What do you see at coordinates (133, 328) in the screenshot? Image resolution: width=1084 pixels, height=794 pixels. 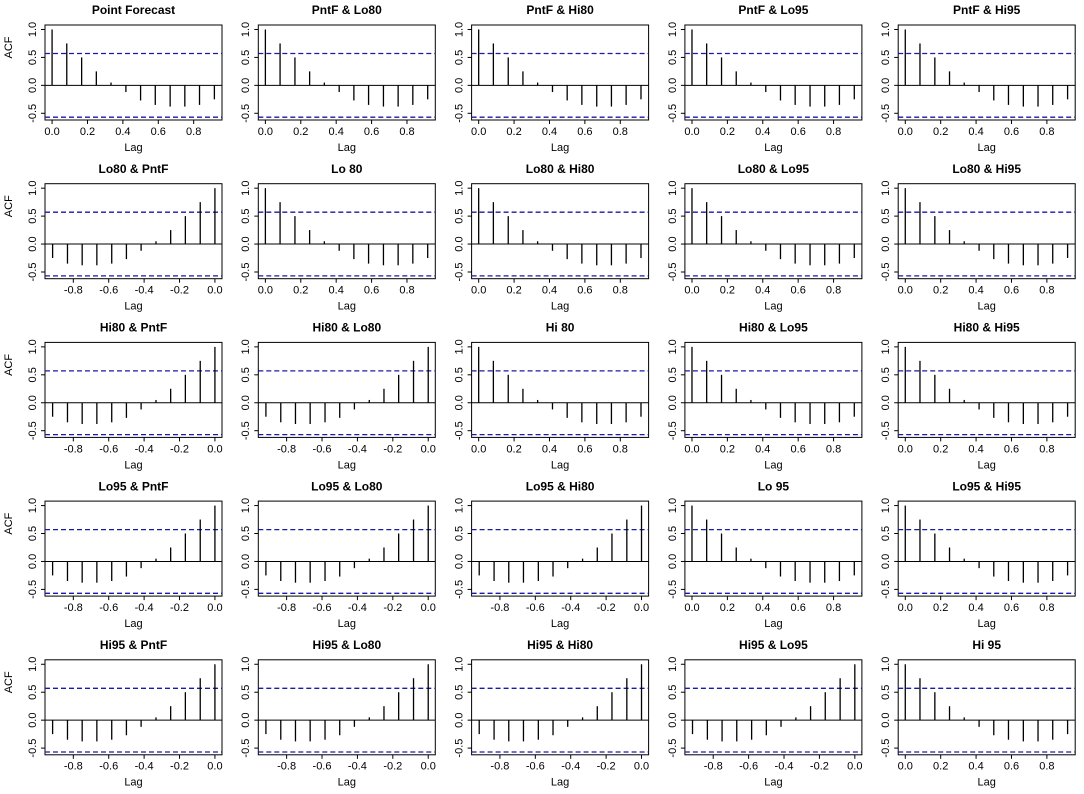 I see `panel-title: Hi80 & PntF` at bounding box center [133, 328].